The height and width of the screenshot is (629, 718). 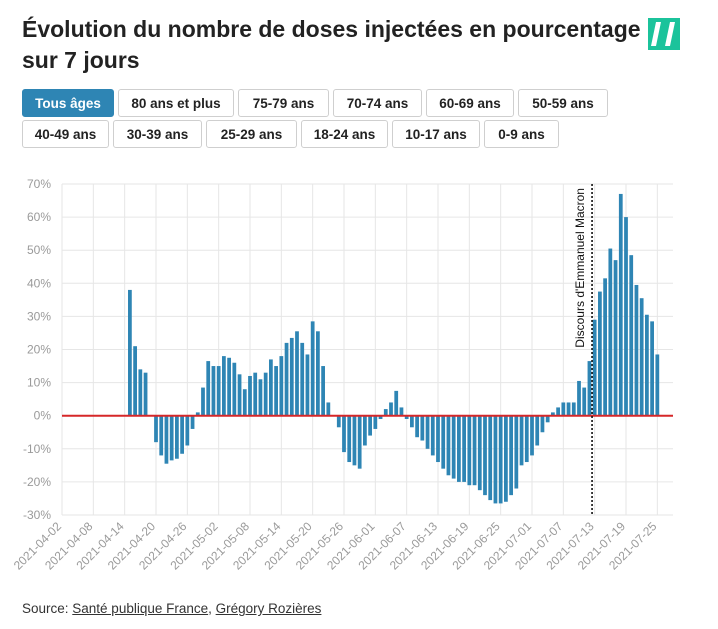 What do you see at coordinates (470, 103) in the screenshot?
I see `filter-button-60-69: 60-69 ans` at bounding box center [470, 103].